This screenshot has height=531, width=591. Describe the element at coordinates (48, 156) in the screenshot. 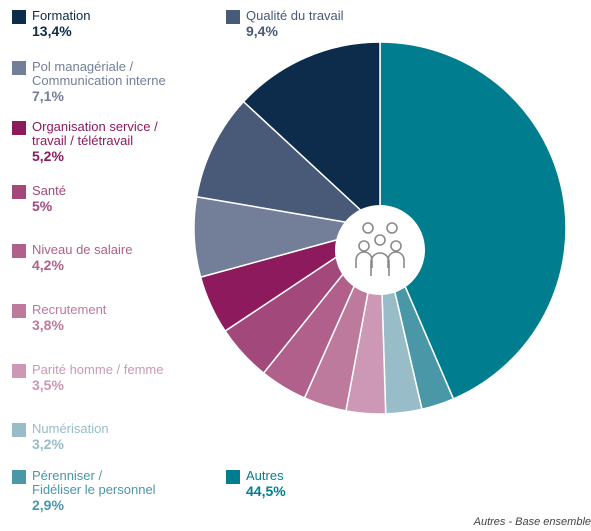

I see `value-label: 5,2%` at that location.